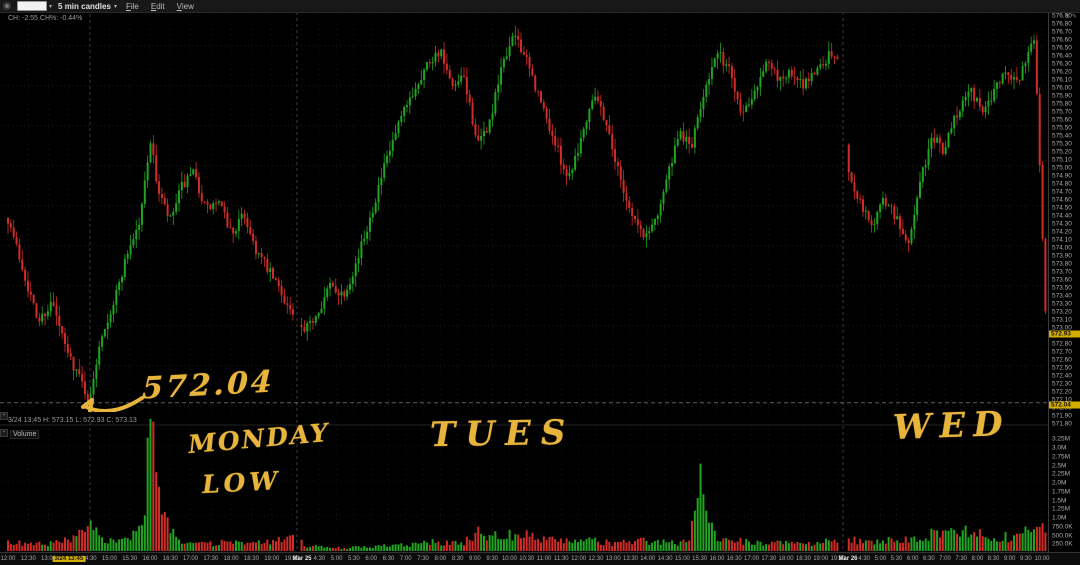 This screenshot has height=565, width=1080. Describe the element at coordinates (1062, 104) in the screenshot. I see `price-tick-label: 575.80` at that location.